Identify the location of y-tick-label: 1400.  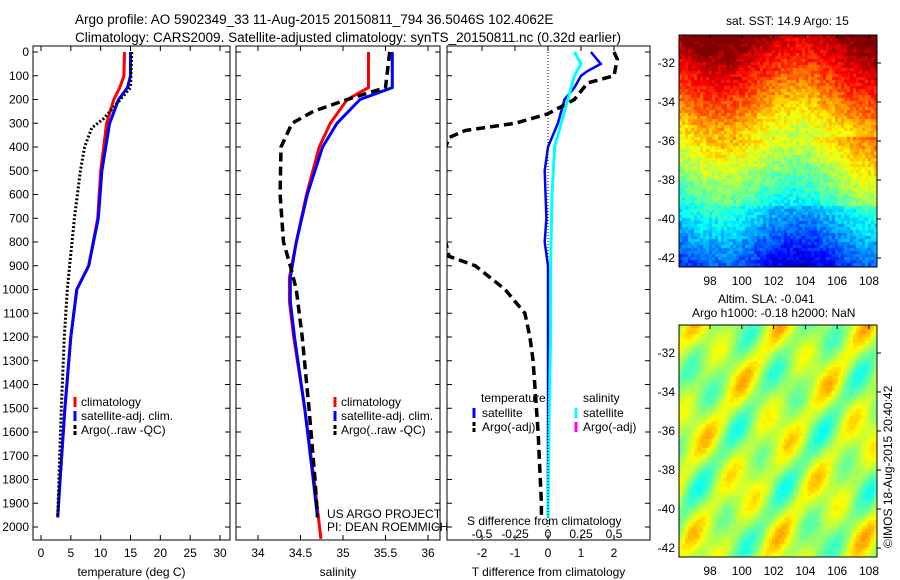
(15, 385).